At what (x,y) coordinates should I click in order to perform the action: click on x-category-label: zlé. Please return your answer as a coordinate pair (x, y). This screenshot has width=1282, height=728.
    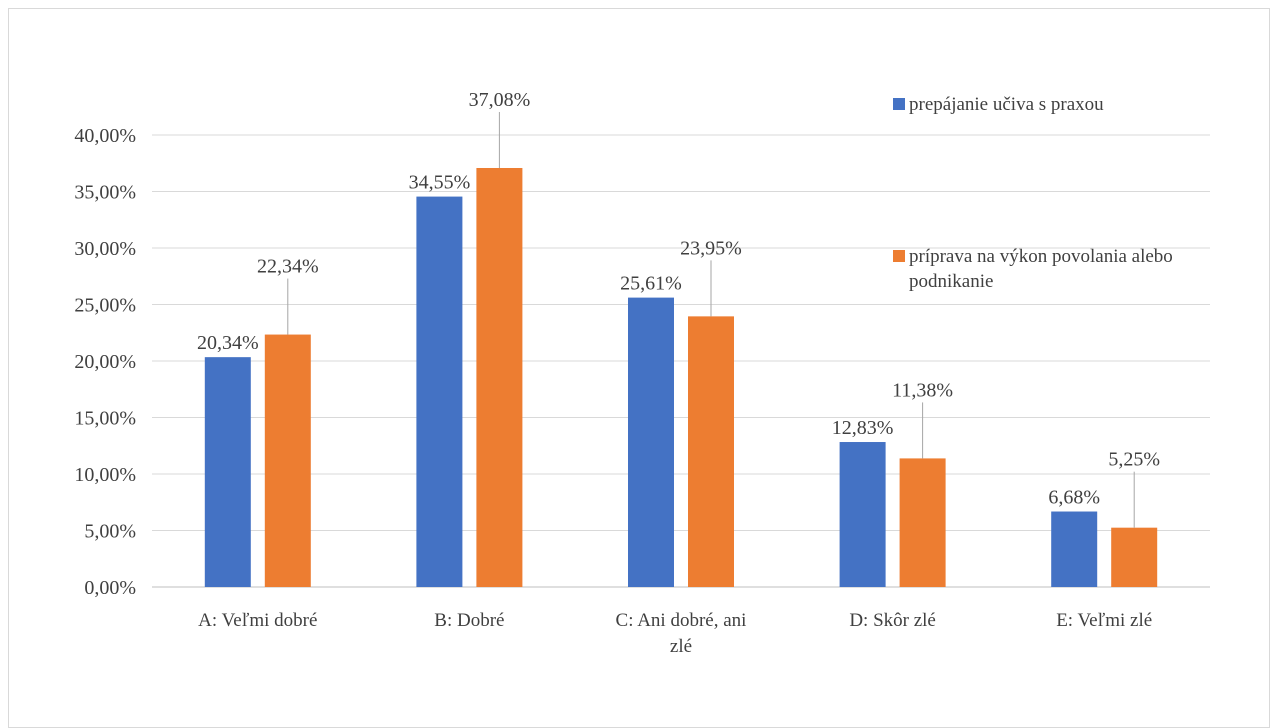
    Looking at the image, I should click on (681, 646).